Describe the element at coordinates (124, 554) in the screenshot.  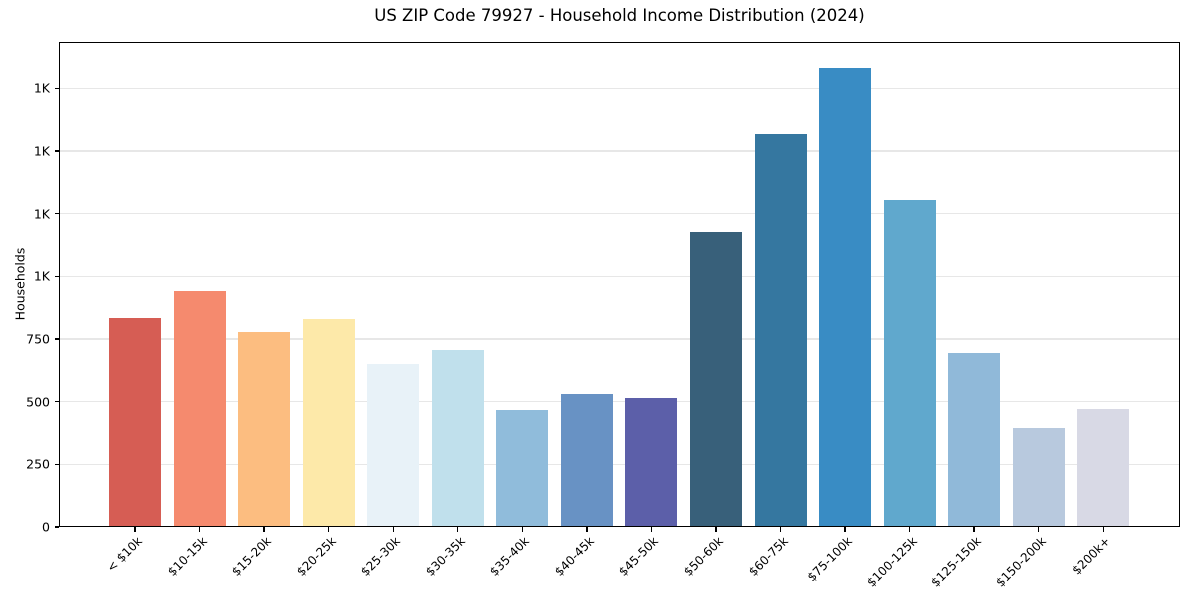
I see `x-tick-label: < $10k` at that location.